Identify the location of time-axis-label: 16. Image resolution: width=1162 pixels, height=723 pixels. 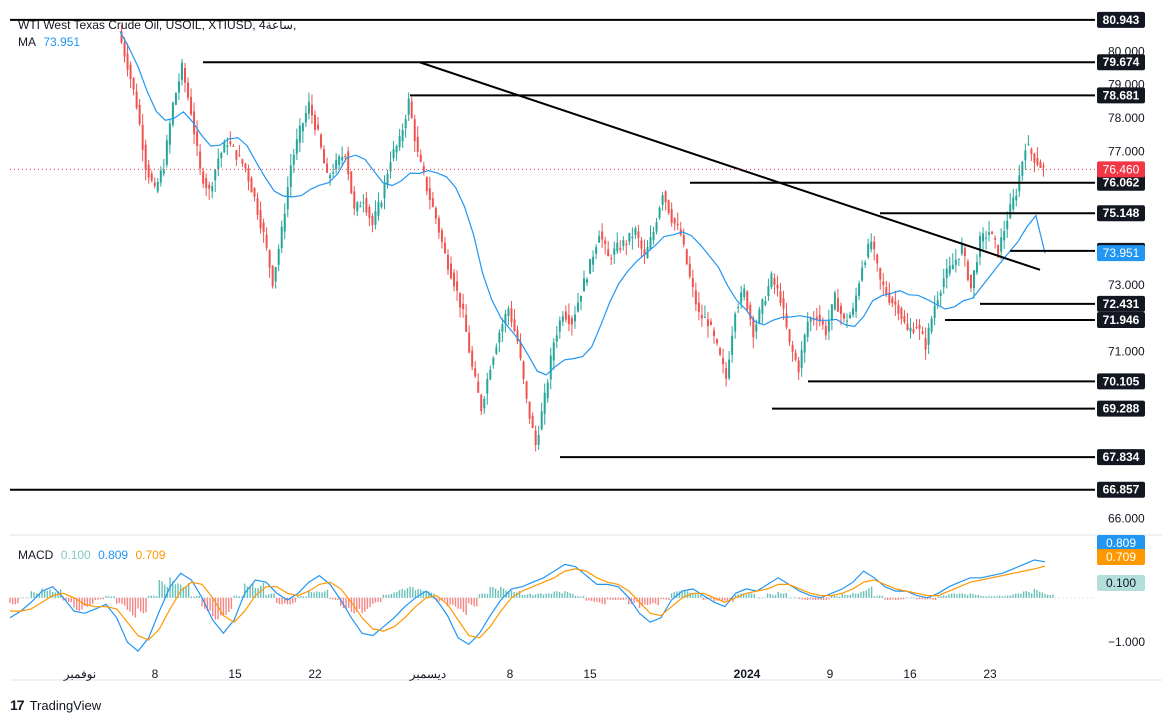
(910, 674).